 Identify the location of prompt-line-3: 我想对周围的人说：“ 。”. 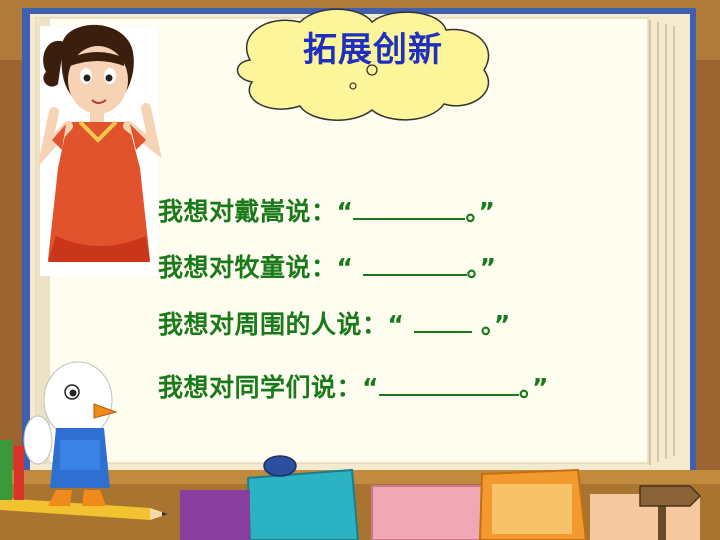
(334, 323).